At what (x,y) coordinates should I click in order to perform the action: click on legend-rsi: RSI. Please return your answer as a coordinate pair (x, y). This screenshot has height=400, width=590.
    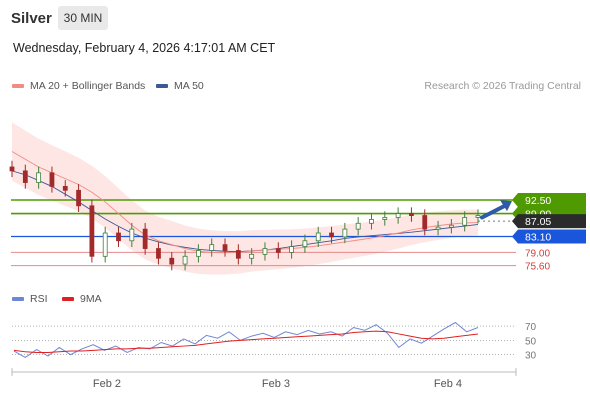
    Looking at the image, I should click on (30, 299).